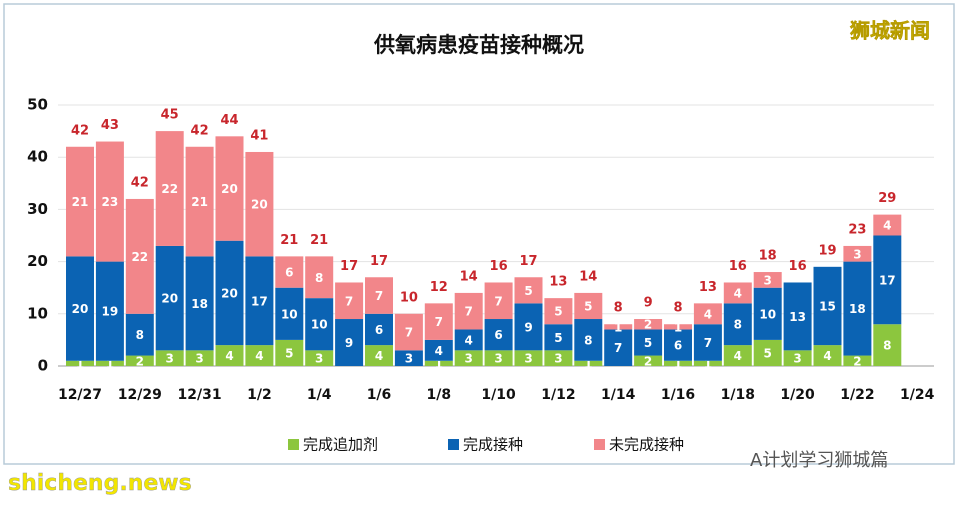 This screenshot has width=958, height=505. I want to click on y-tick-label: 0, so click(43, 366).